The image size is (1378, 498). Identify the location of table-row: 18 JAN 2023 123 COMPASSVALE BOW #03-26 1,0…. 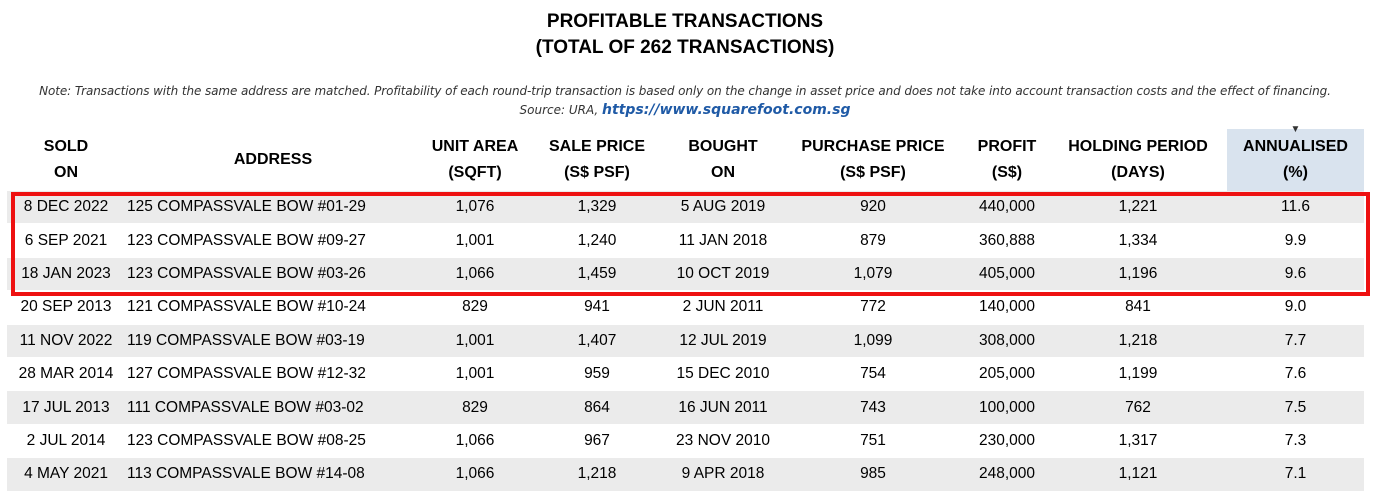
(685, 274).